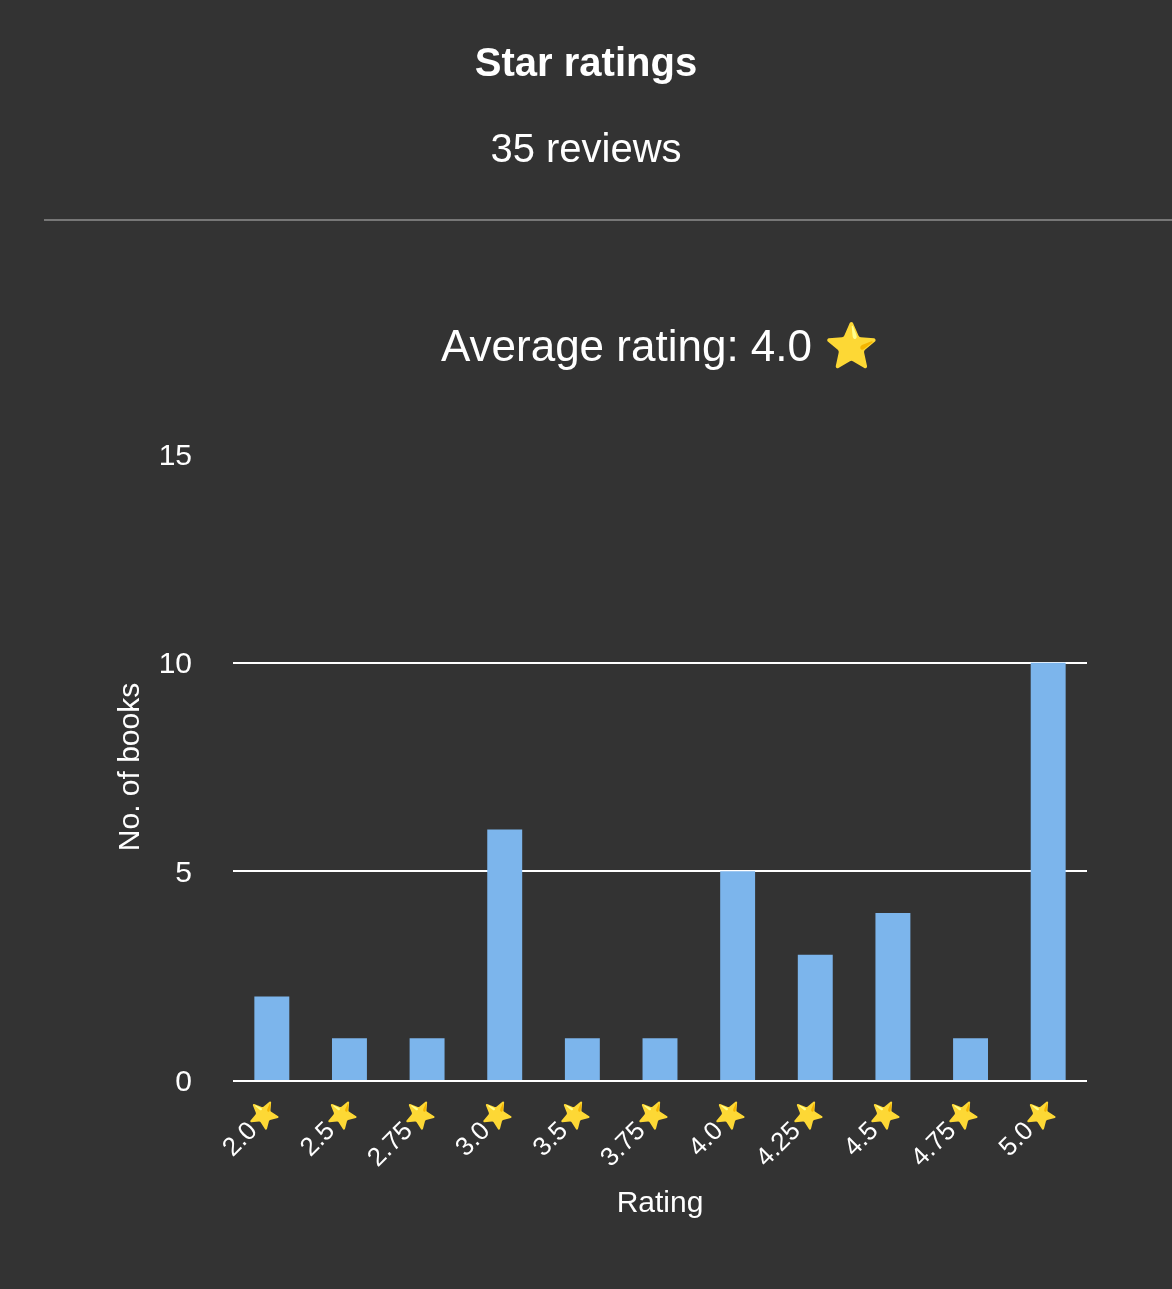 This screenshot has height=1289, width=1172. I want to click on y-tick-label: 5, so click(183, 871).